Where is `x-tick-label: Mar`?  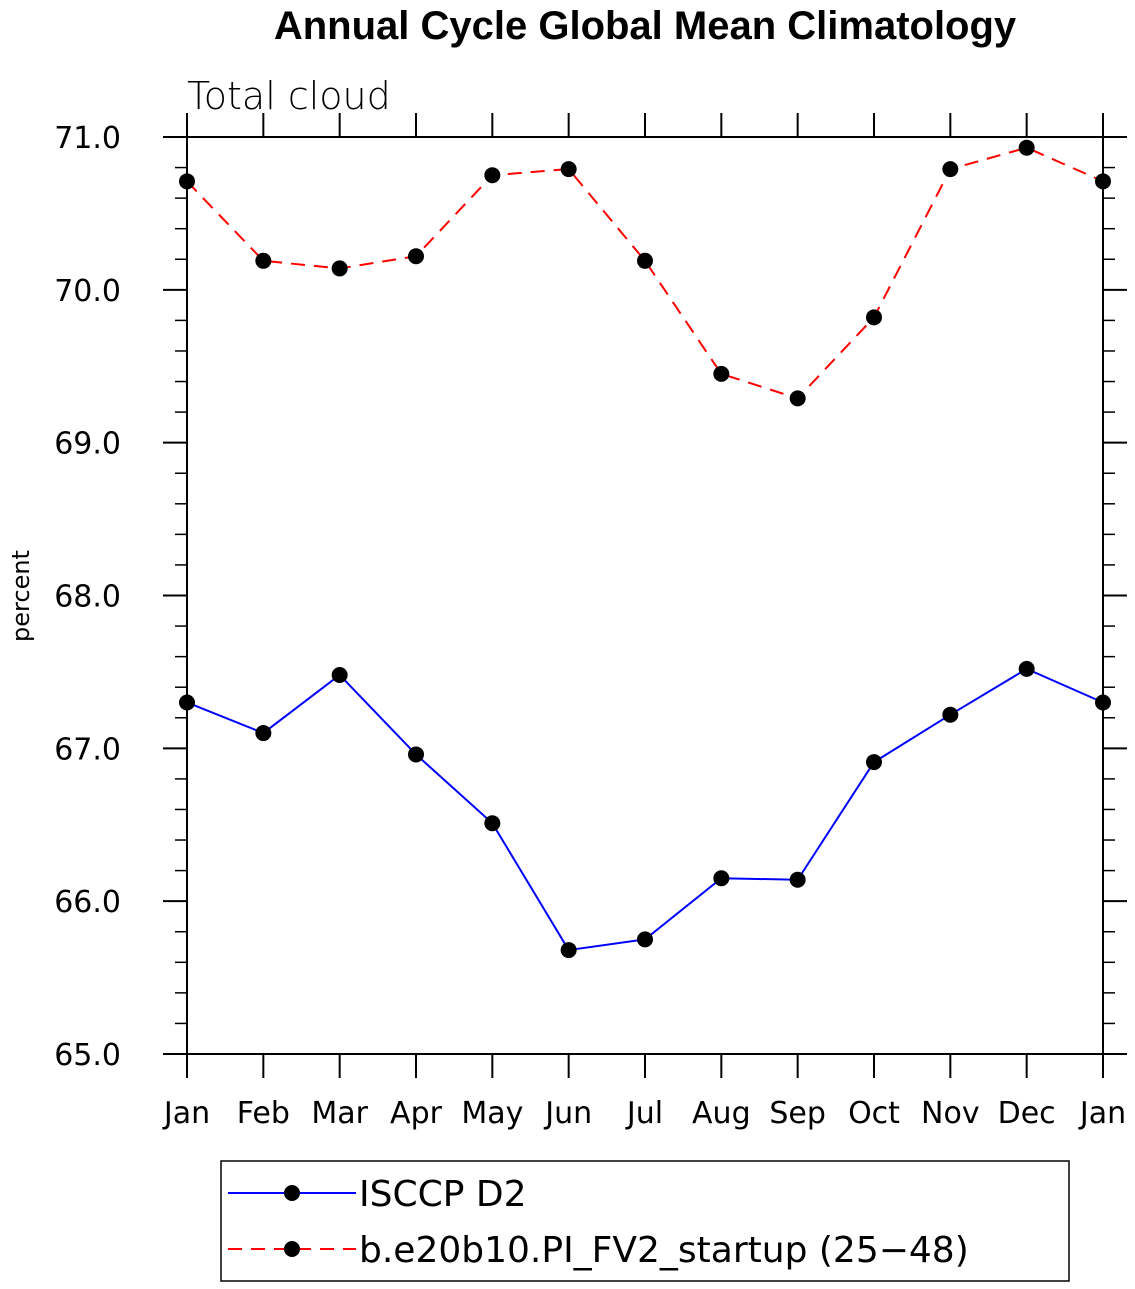 x-tick-label: Mar is located at coordinates (339, 1113).